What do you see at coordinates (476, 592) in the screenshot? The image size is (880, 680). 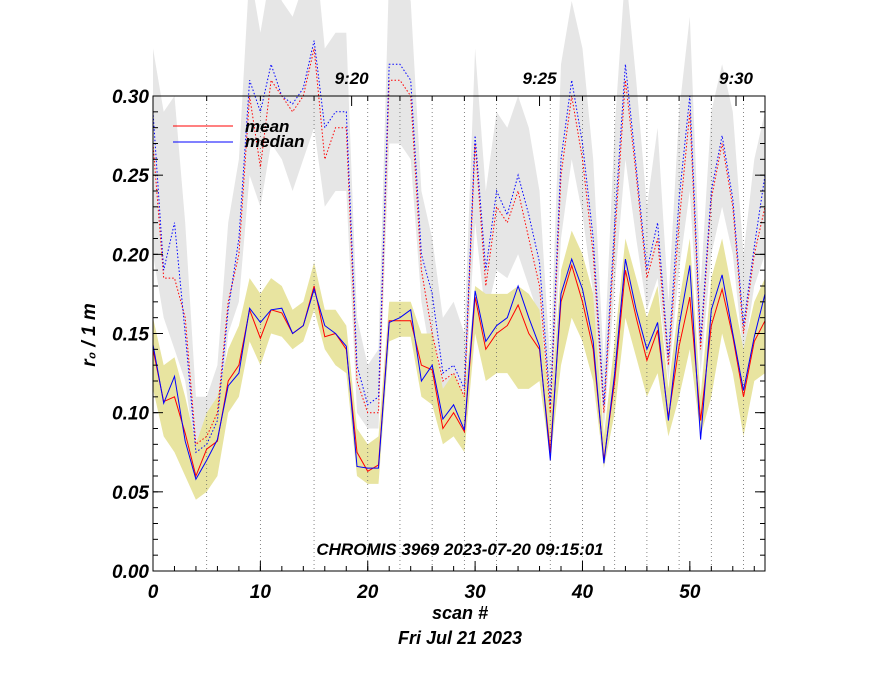 I see `x-tick-label-3: 30` at bounding box center [476, 592].